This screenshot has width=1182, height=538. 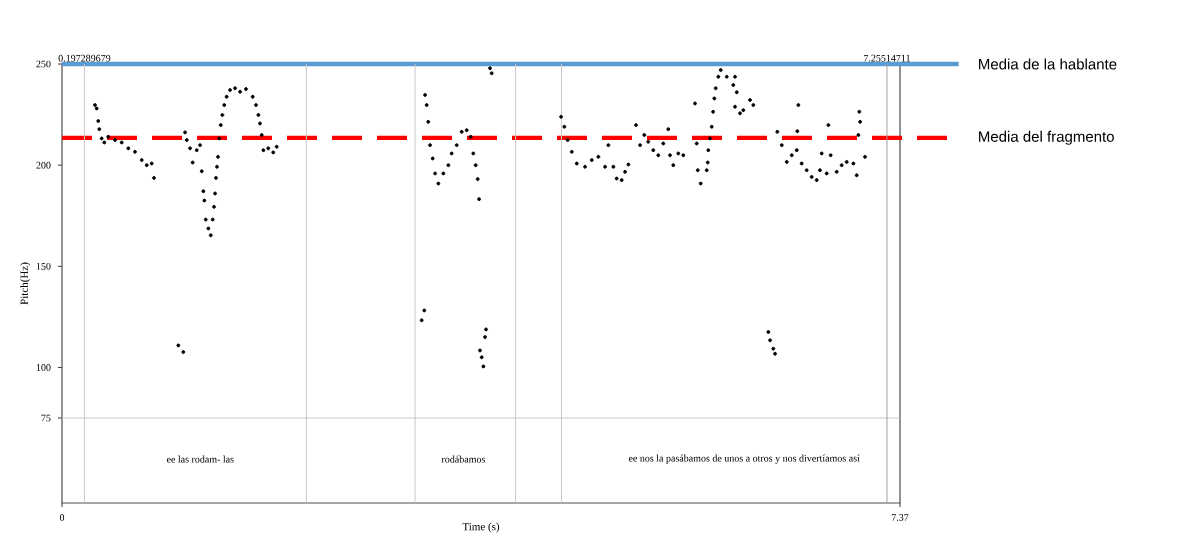 What do you see at coordinates (43, 367) in the screenshot?
I see `y-tick-label: 100` at bounding box center [43, 367].